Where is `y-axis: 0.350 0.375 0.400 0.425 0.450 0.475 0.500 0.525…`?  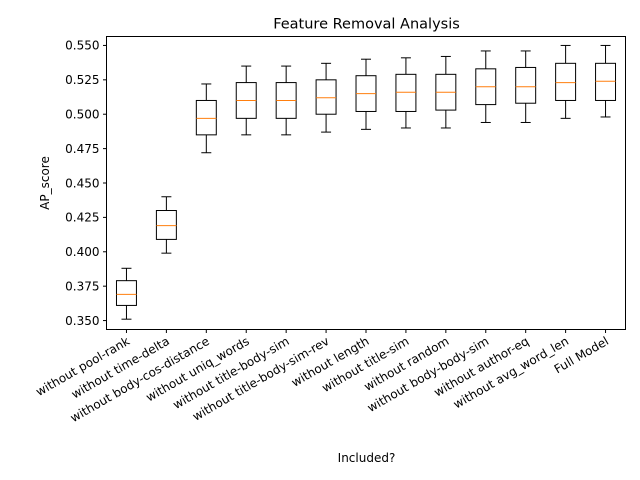 y-axis: 0.350 0.375 0.400 0.425 0.450 0.475 0.500 0.525… is located at coordinates (86, 183).